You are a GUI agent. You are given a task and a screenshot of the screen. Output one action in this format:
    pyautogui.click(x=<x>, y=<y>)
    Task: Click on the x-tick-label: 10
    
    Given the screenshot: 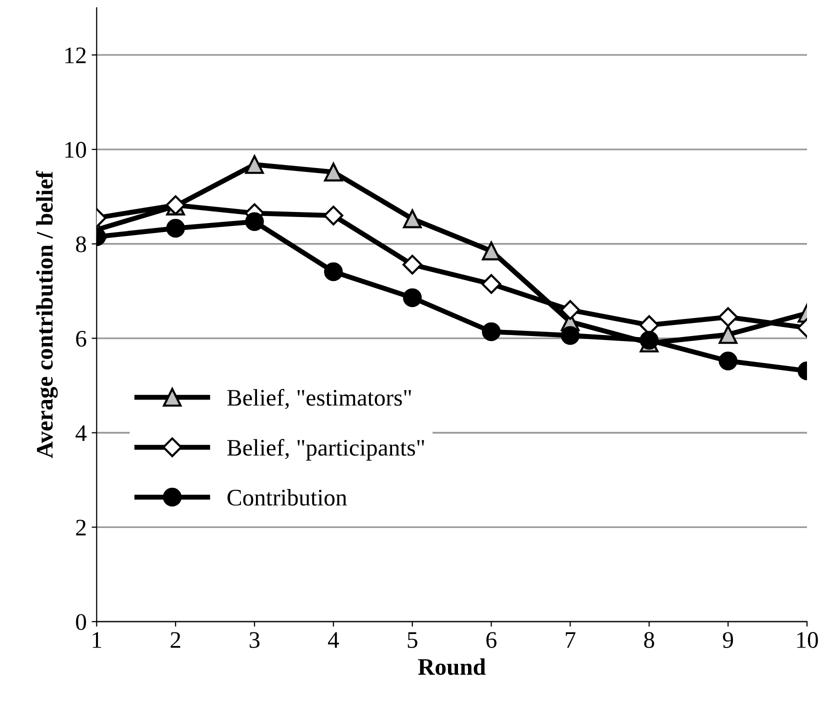 What is the action you would take?
    pyautogui.click(x=807, y=640)
    